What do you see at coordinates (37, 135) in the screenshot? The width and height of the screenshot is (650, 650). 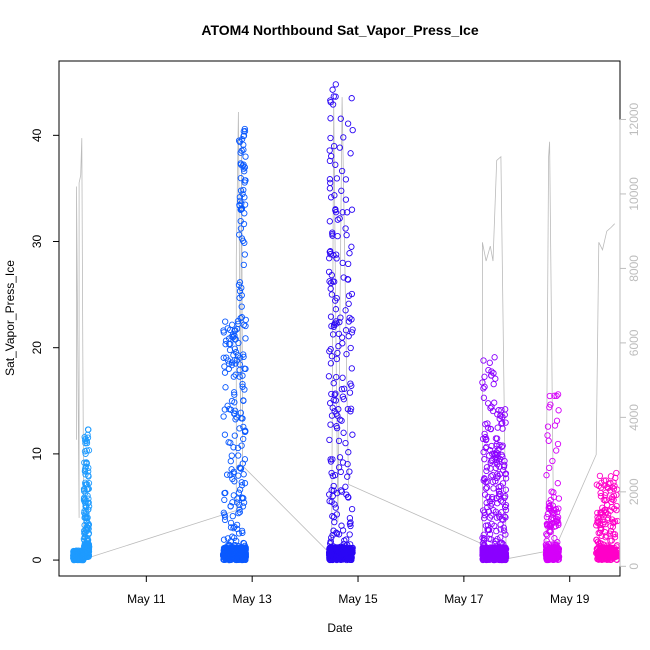 I see `y-tick-label: 40` at bounding box center [37, 135].